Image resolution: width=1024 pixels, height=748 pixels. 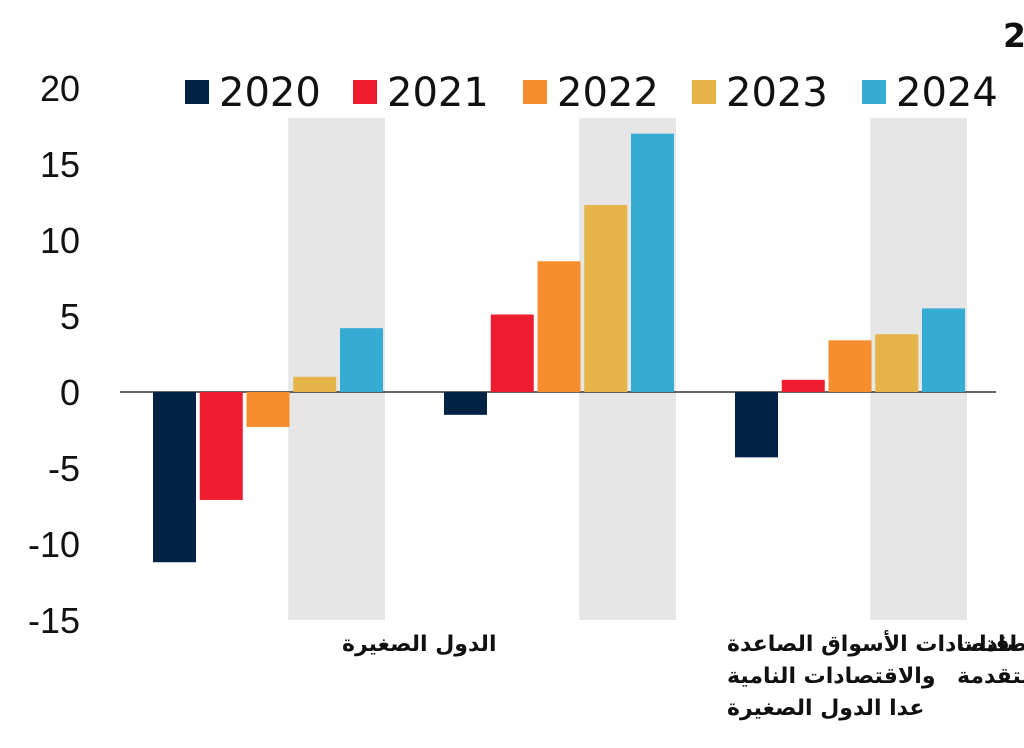 What do you see at coordinates (990, 676) in the screenshot?
I see `category-label-3-line-2: المتقدمة` at bounding box center [990, 676].